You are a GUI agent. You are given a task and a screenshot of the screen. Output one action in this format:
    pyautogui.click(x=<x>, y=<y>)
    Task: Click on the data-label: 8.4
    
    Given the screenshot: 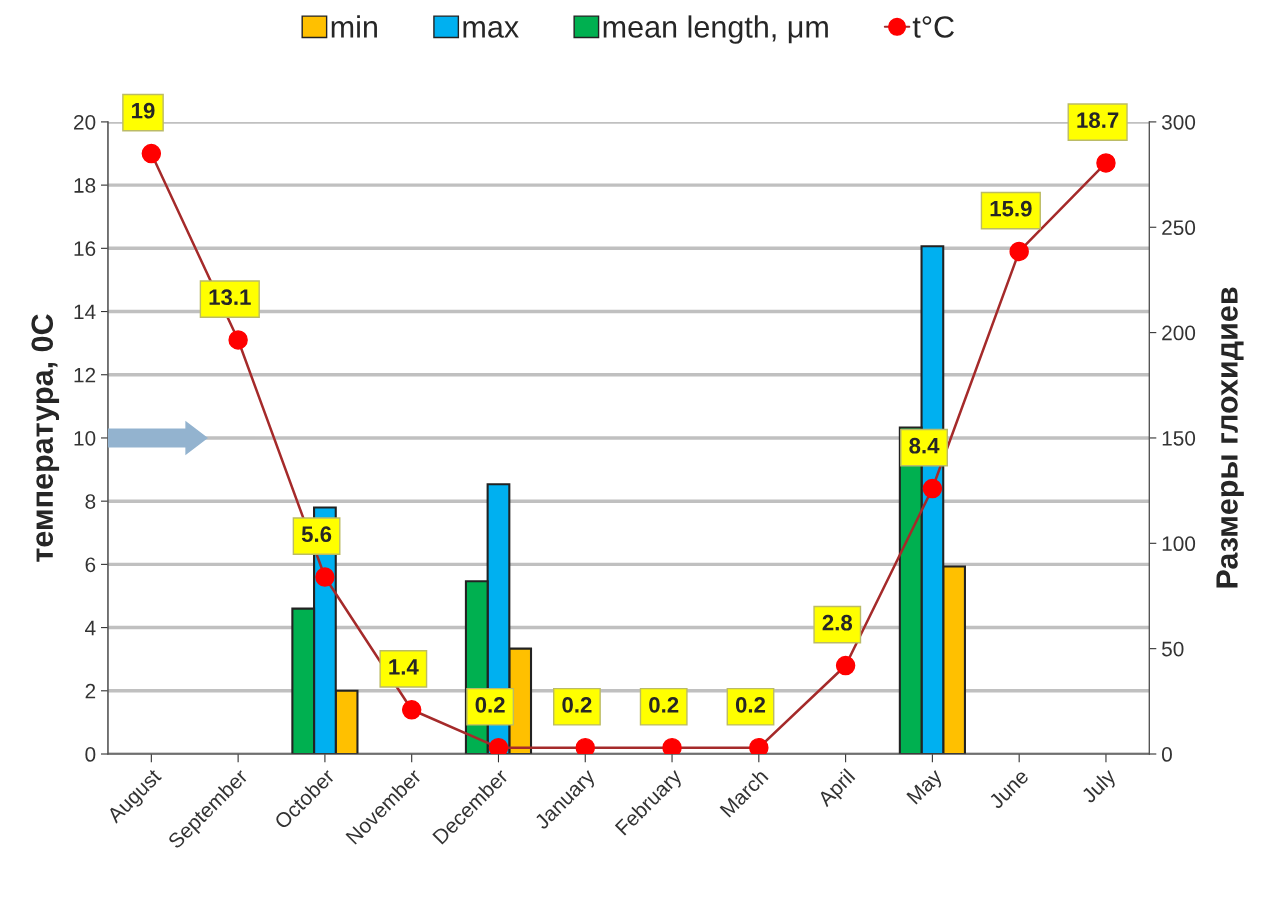 What is the action you would take?
    pyautogui.click(x=924, y=445)
    